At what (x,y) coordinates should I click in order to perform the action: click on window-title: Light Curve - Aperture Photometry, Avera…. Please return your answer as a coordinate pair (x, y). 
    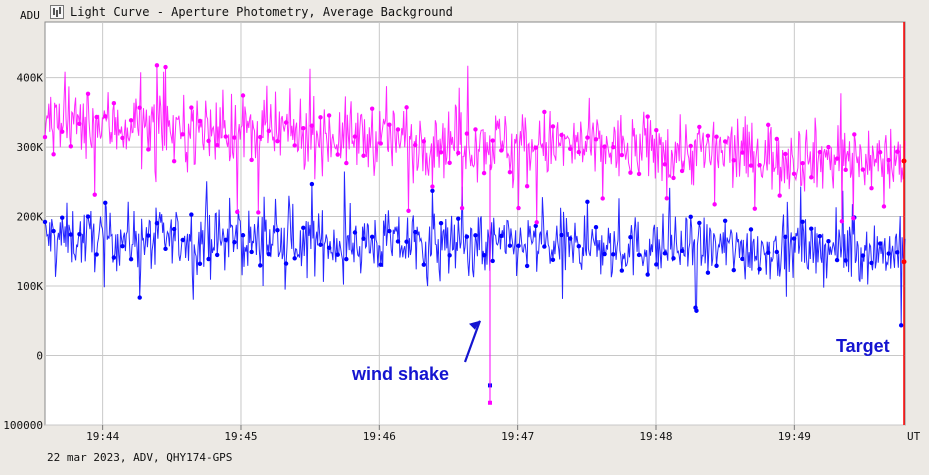
    Looking at the image, I should click on (251, 12).